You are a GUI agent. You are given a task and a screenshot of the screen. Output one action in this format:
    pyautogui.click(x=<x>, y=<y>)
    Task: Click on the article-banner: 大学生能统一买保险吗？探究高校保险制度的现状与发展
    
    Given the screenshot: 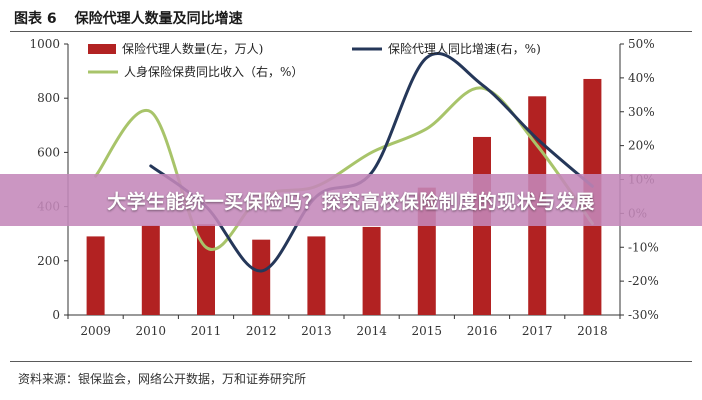 What is the action you would take?
    pyautogui.click(x=351, y=200)
    